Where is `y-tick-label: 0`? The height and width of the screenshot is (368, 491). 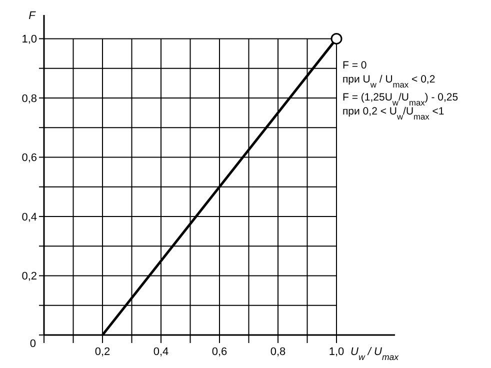
y-tick-label: 0 is located at coordinates (33, 344).